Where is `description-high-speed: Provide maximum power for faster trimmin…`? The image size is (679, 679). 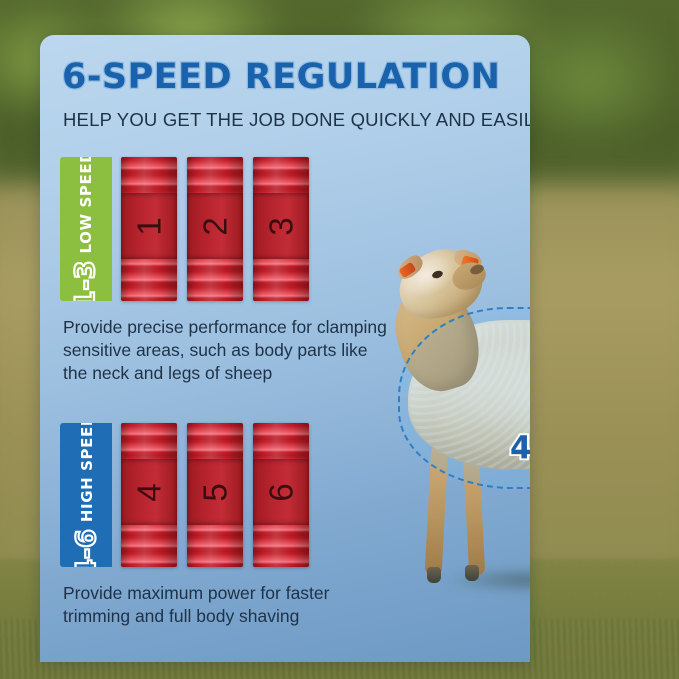 description-high-speed: Provide maximum power for faster trimmin… is located at coordinates (196, 604).